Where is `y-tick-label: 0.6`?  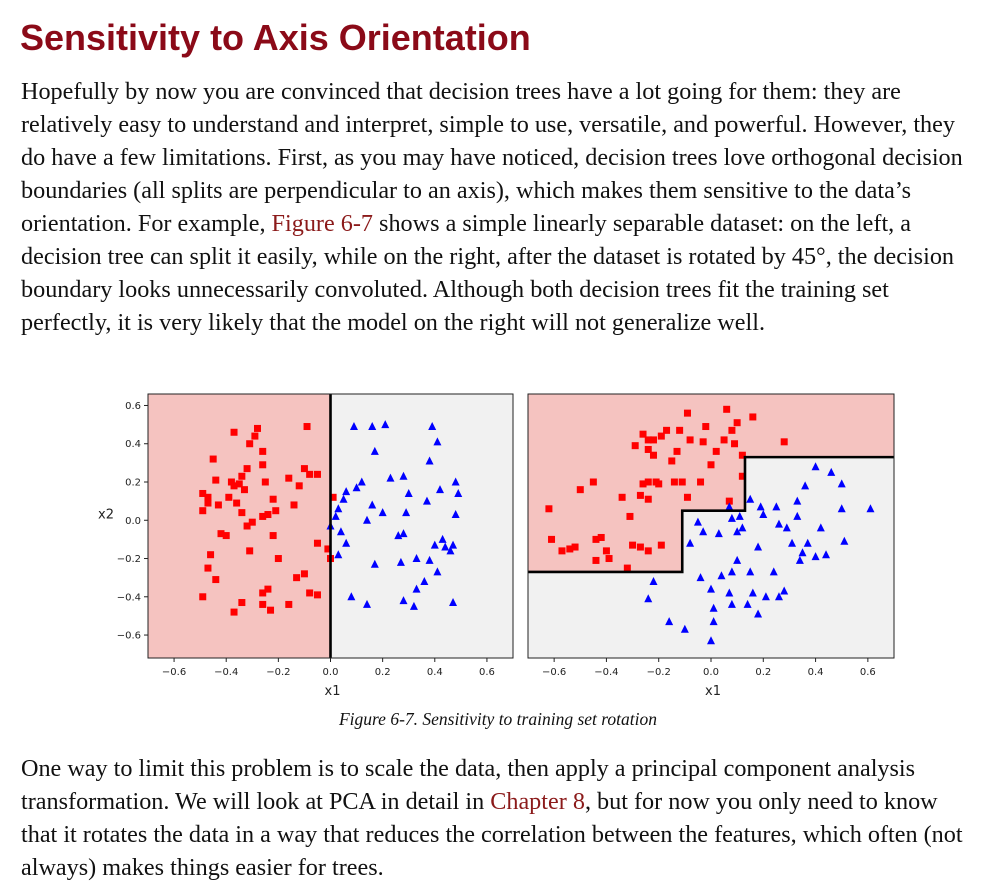 y-tick-label: 0.6 is located at coordinates (133, 406).